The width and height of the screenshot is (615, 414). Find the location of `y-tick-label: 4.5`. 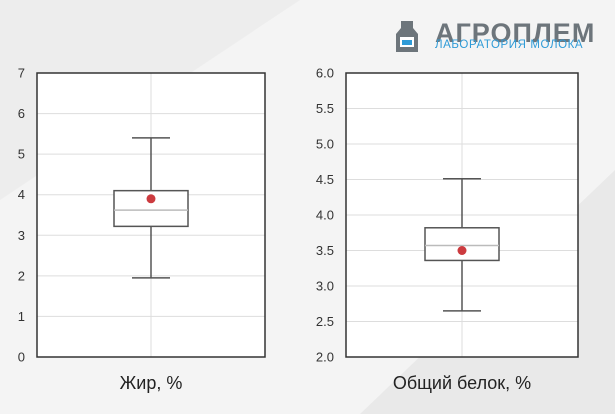

y-tick-label: 4.5 is located at coordinates (325, 179).